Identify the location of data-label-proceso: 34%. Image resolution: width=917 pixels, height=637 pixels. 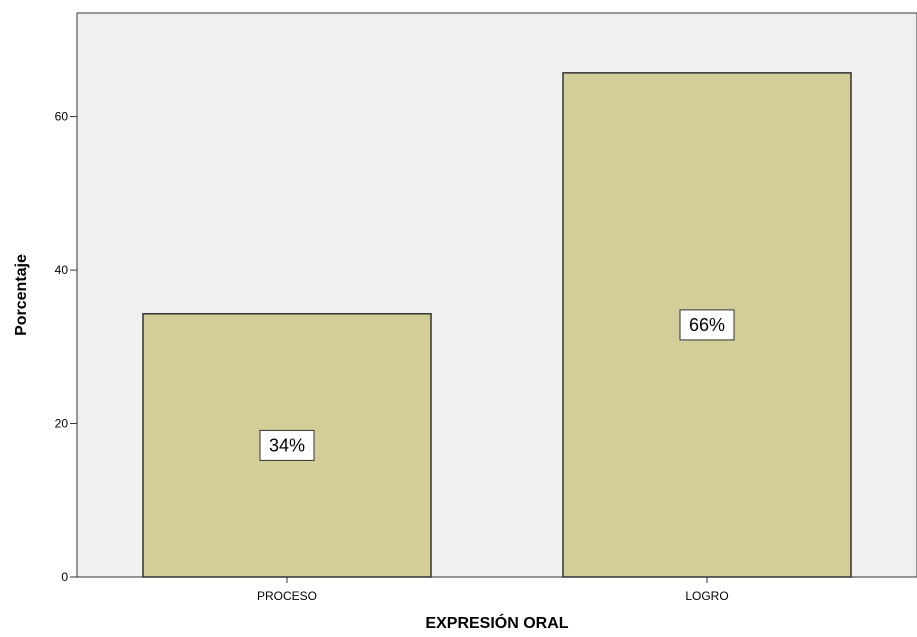
(287, 445).